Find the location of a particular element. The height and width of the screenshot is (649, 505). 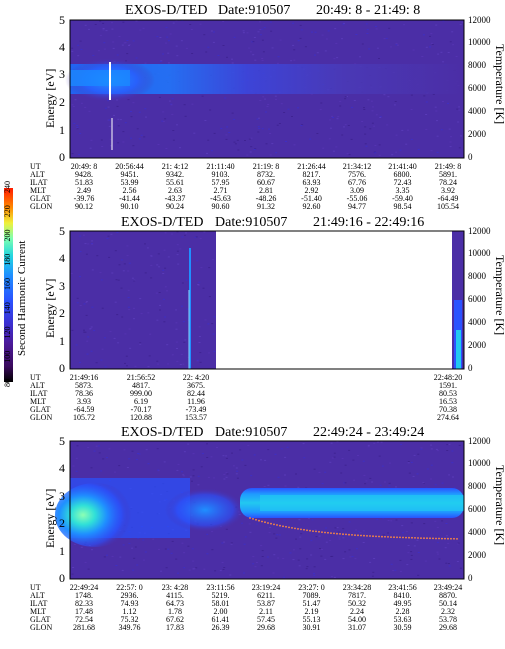

panel-3-title: EXOS-D/TED is located at coordinates (162, 432).